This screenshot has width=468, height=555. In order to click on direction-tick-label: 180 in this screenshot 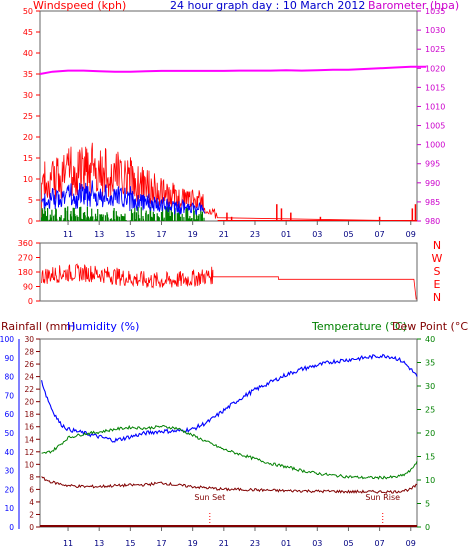, I will do `click(25, 272)`.